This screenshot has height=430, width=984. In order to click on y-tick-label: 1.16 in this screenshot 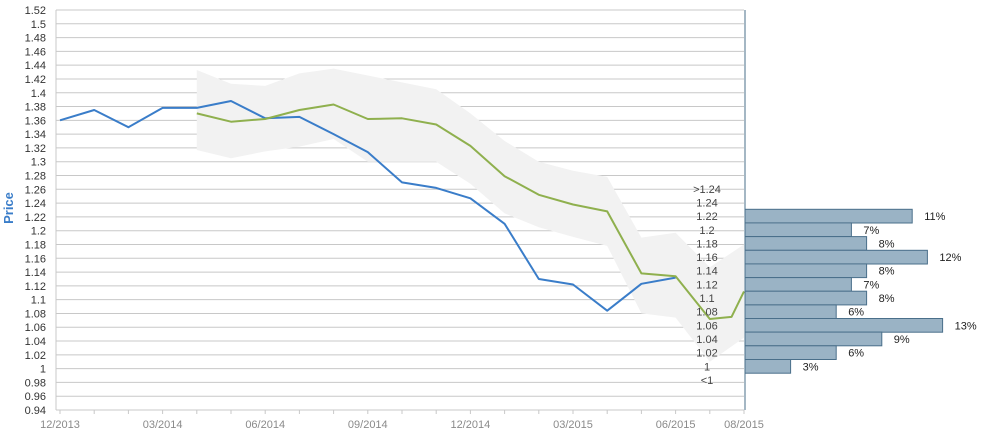, I will do `click(35, 259)`.